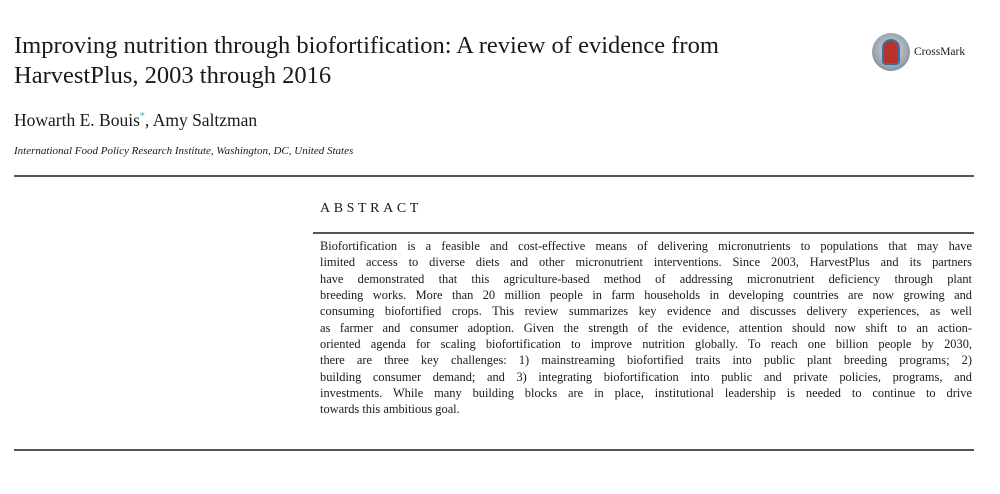 This screenshot has width=1000, height=494. What do you see at coordinates (390, 409) in the screenshot?
I see `abstract-line: towards this ambitious goal.` at bounding box center [390, 409].